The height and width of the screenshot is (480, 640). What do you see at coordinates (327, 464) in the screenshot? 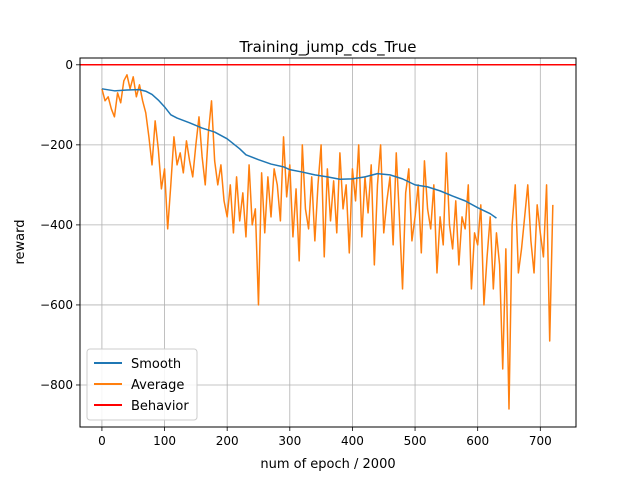
I see `x-axis-label: num of epoch / 2000` at bounding box center [327, 464].